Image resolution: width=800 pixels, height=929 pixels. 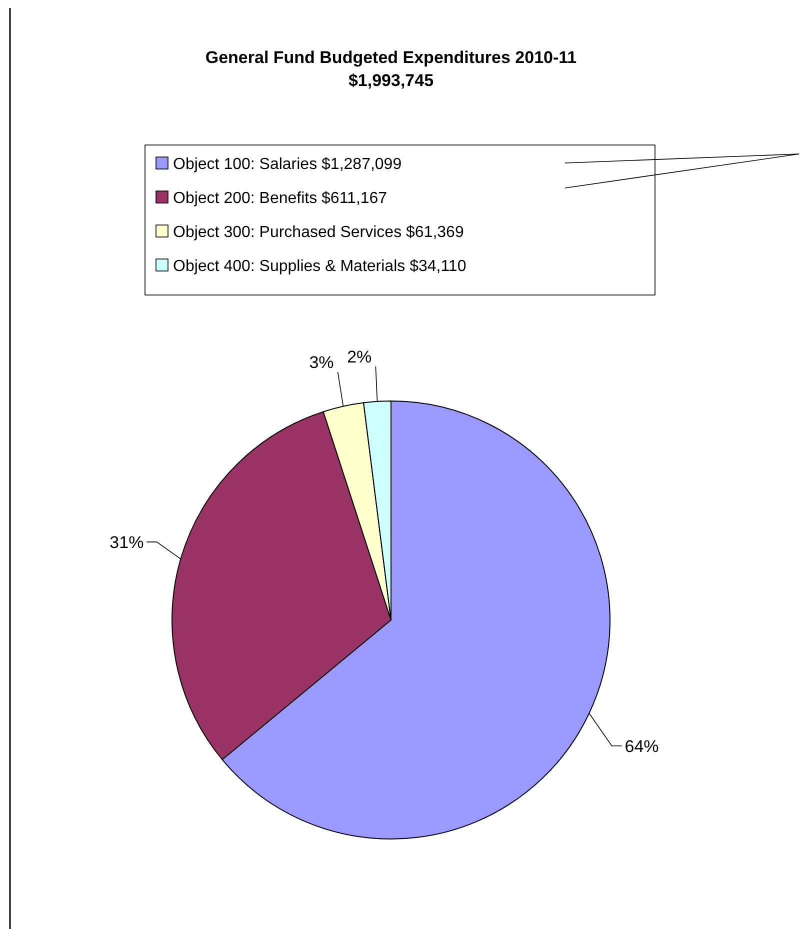 I want to click on data-label: 3%, so click(x=321, y=362).